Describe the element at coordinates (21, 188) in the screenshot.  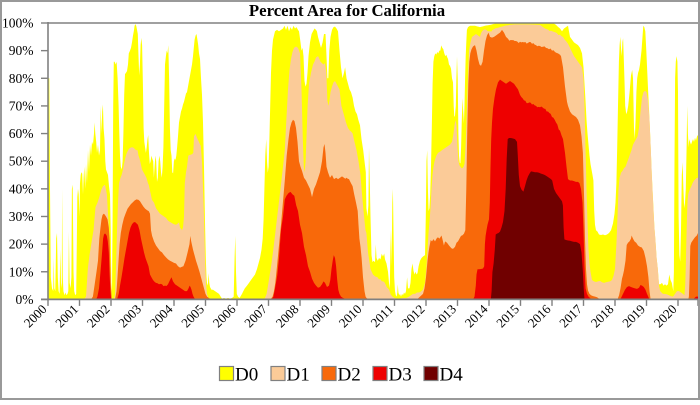
I see `svg-text: 40%` at that location.